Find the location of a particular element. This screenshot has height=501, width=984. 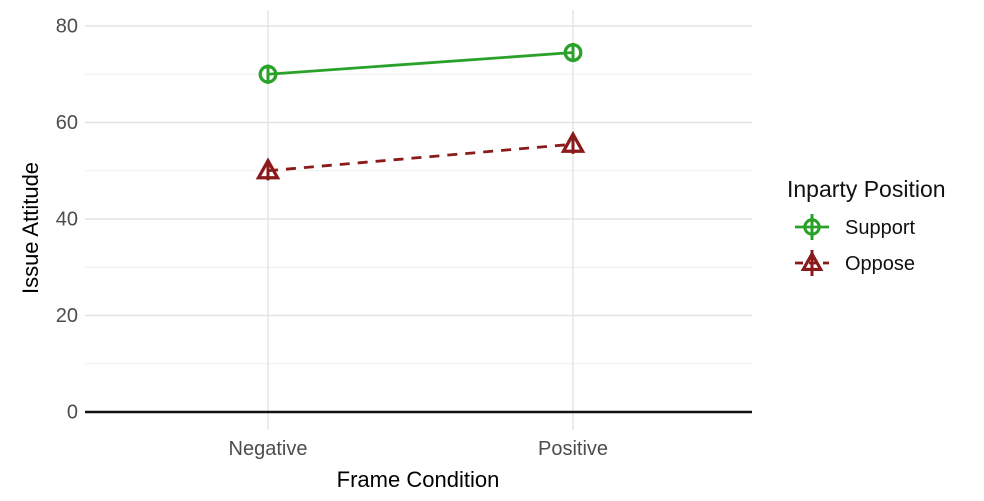

legend: Inparty Position Support Oppose is located at coordinates (866, 226).